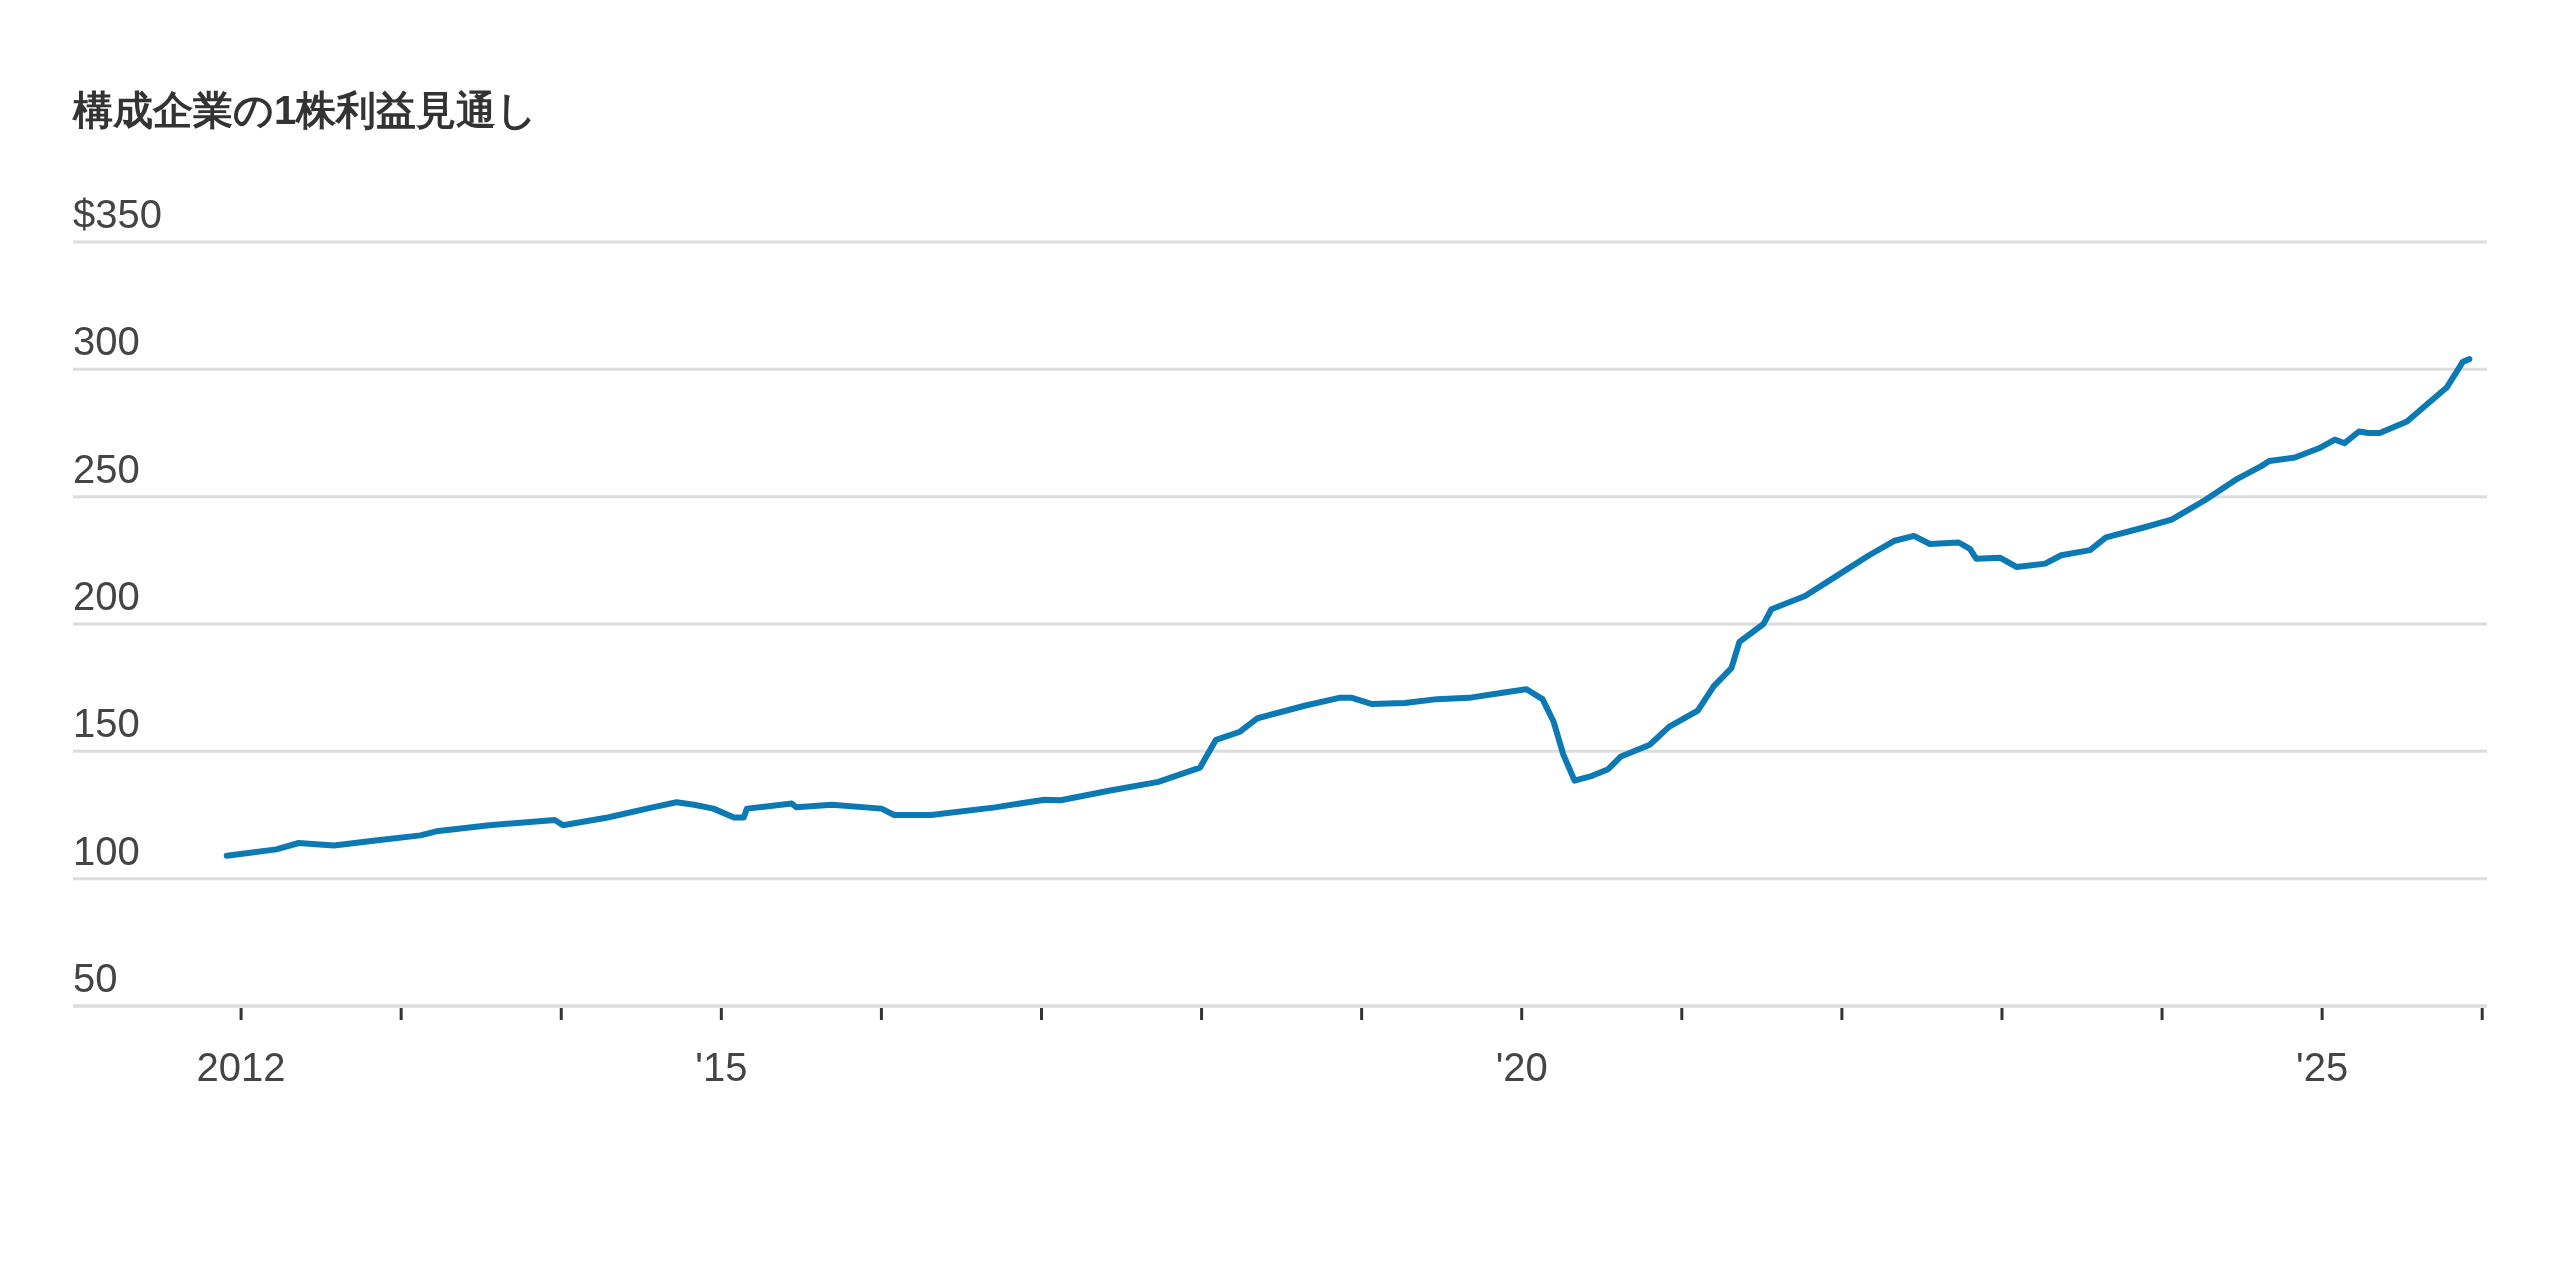  I want to click on x-tick-label: '20, so click(1521, 1067).